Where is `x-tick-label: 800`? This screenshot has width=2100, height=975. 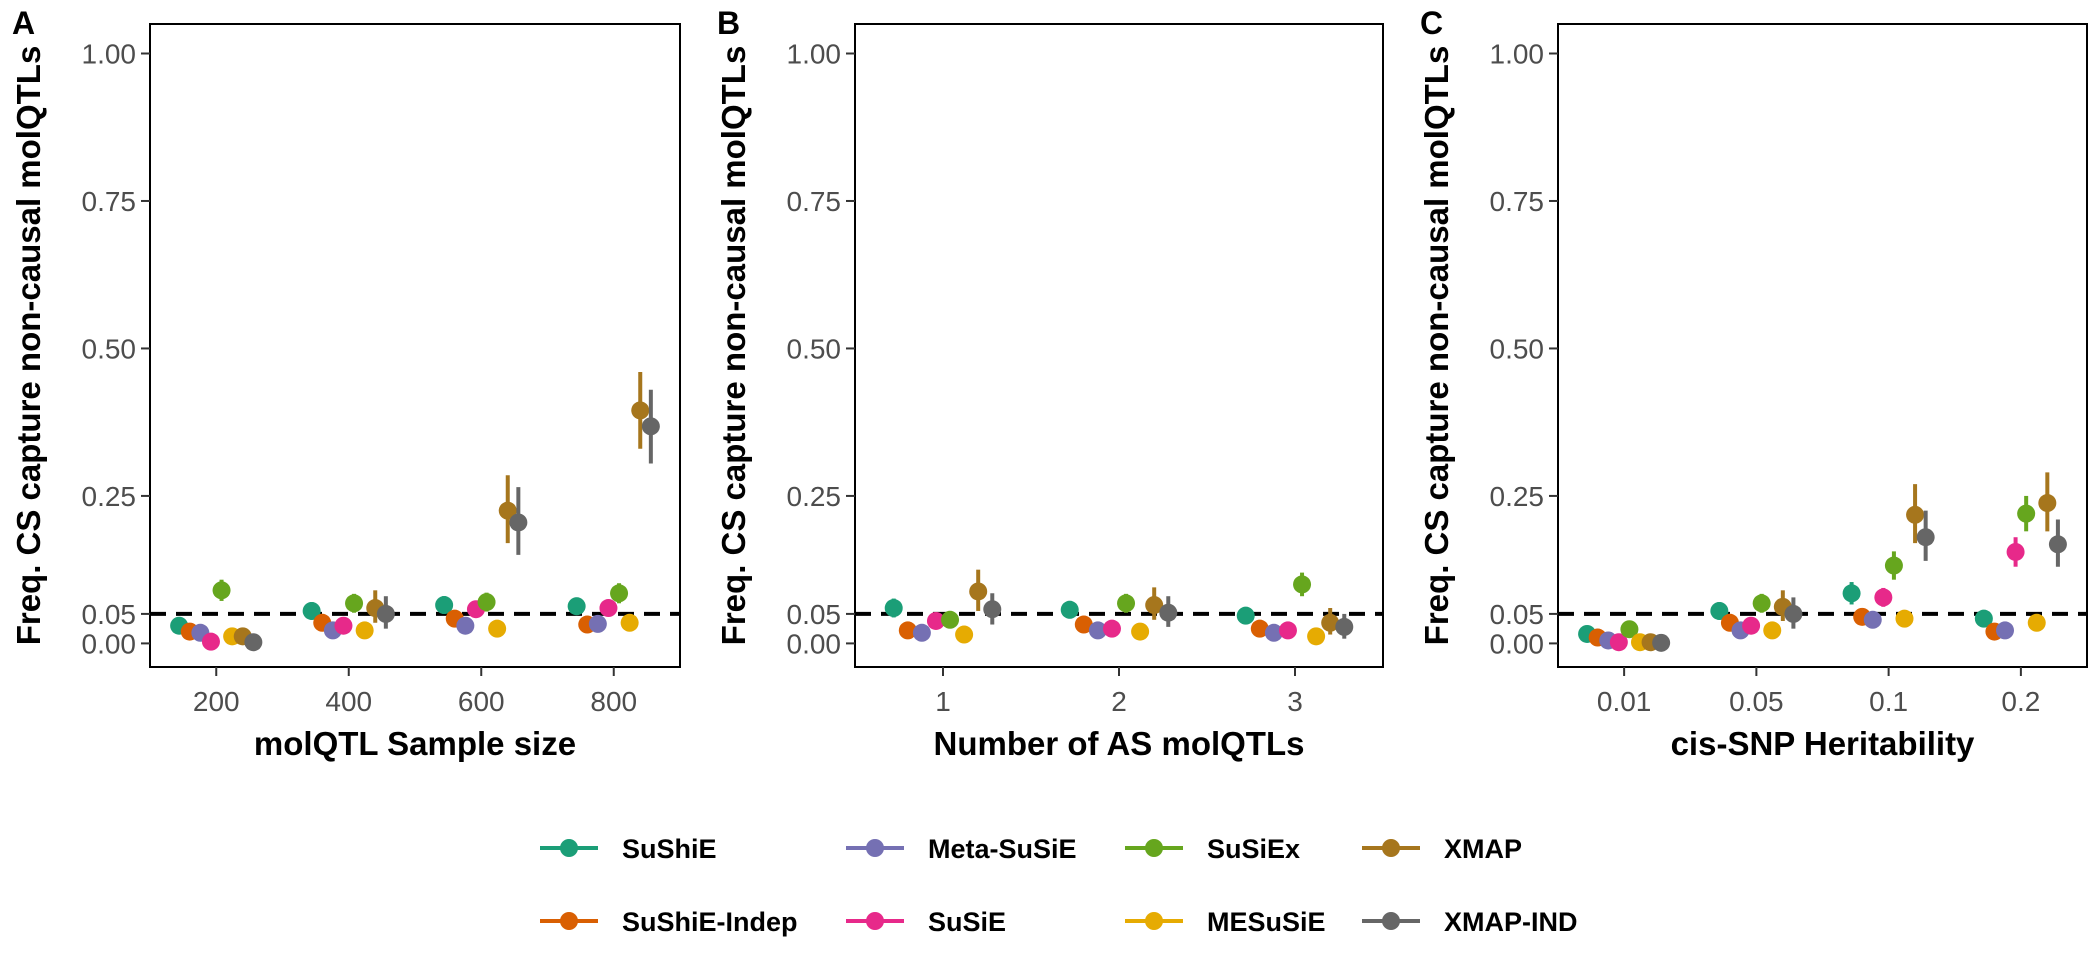 x-tick-label: 800 is located at coordinates (613, 701).